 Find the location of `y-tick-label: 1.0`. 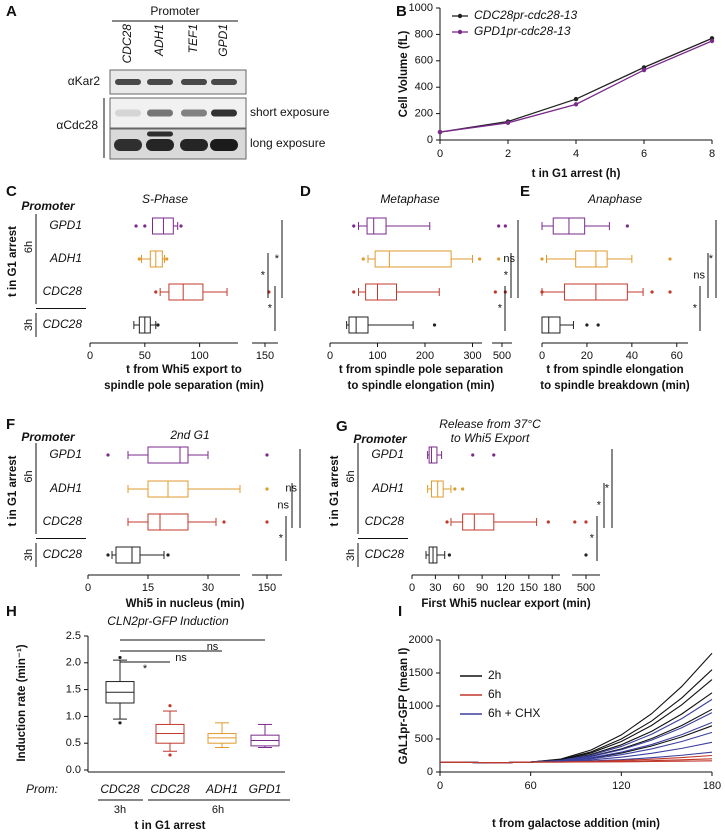

y-tick-label: 1.0 is located at coordinates (73, 716).